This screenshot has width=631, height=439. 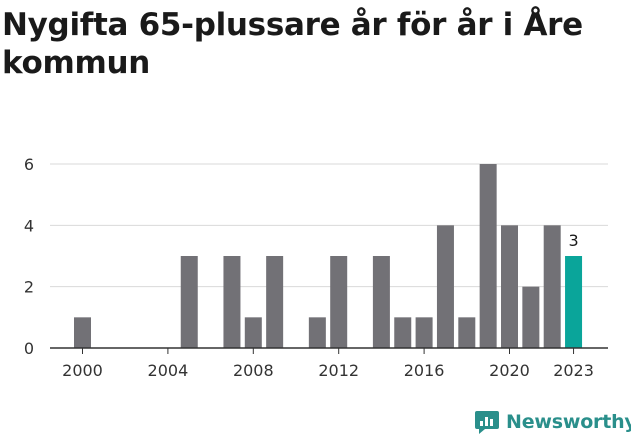 I want to click on brand-name: Newsworthy, so click(x=568, y=422).